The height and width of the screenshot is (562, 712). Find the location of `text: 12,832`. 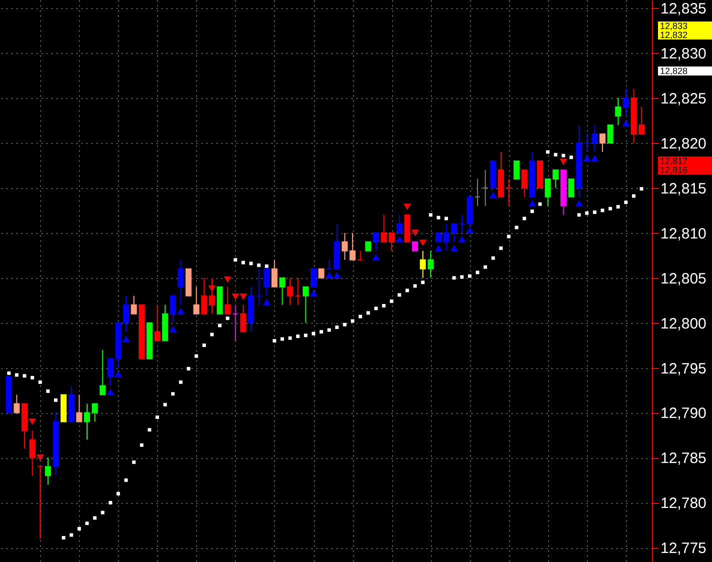

text: 12,832 is located at coordinates (674, 35).